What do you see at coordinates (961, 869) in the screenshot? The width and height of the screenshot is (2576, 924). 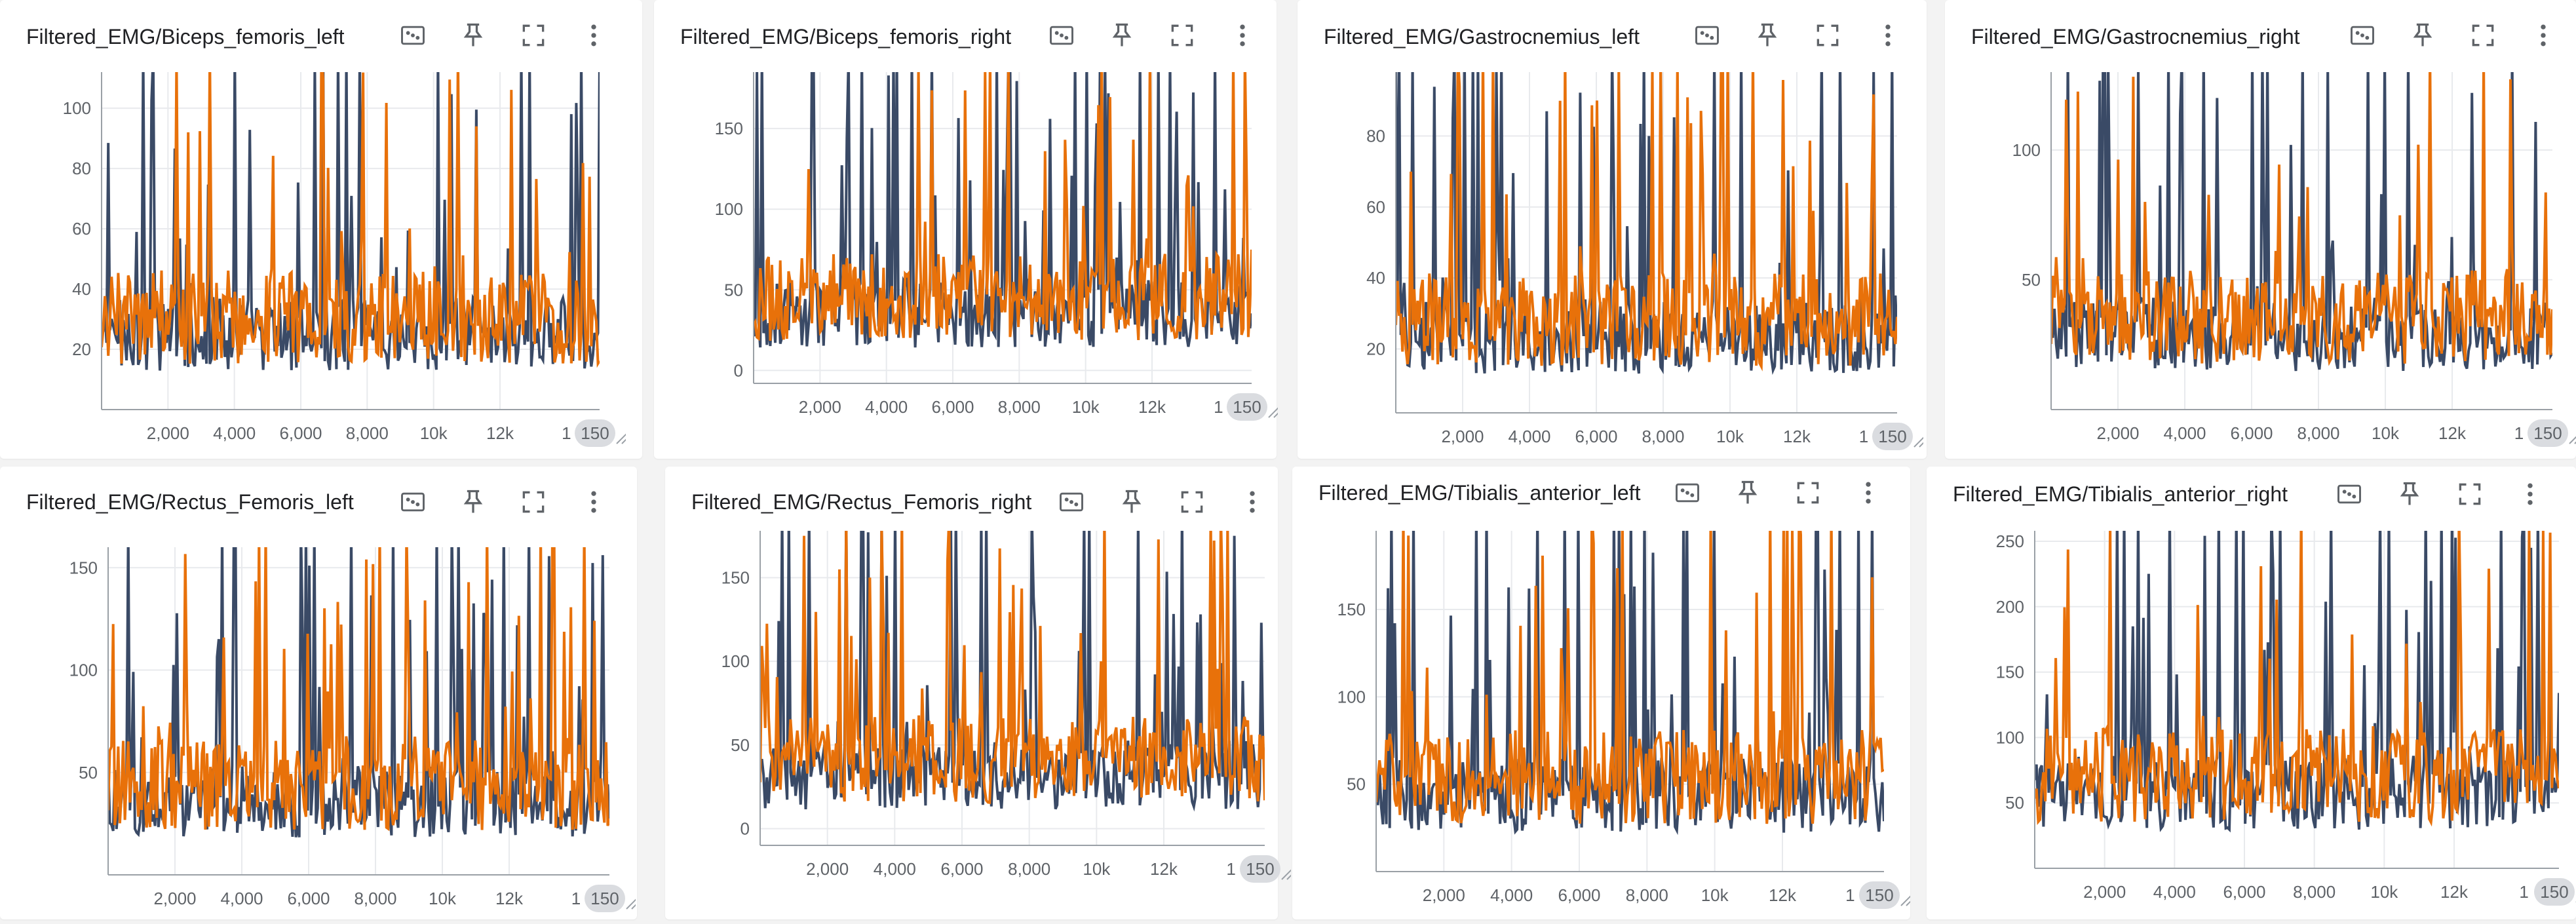 I see `x-tick-label: 6,000` at bounding box center [961, 869].